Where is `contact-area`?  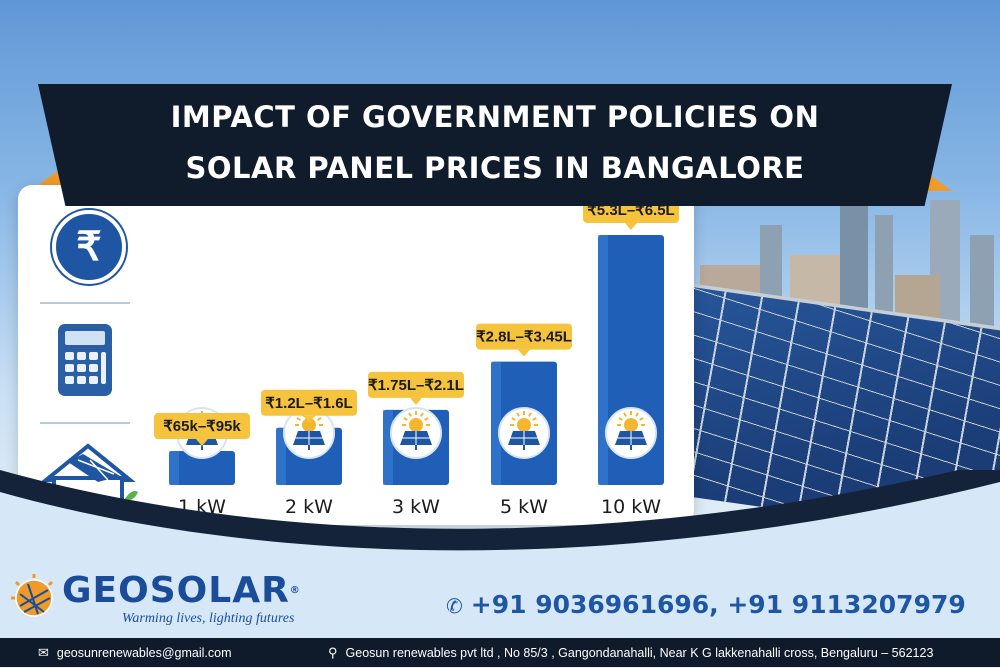 contact-area is located at coordinates (500, 599).